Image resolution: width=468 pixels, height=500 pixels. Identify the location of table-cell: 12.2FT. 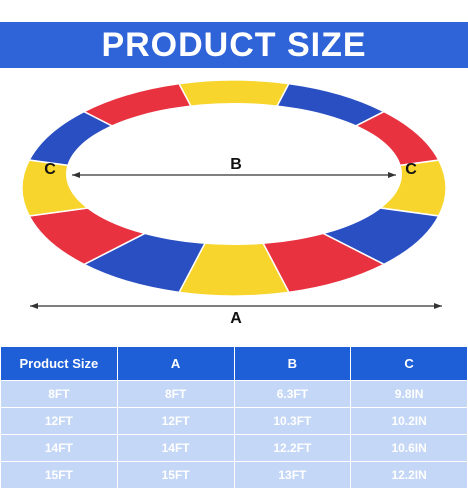
(292, 448).